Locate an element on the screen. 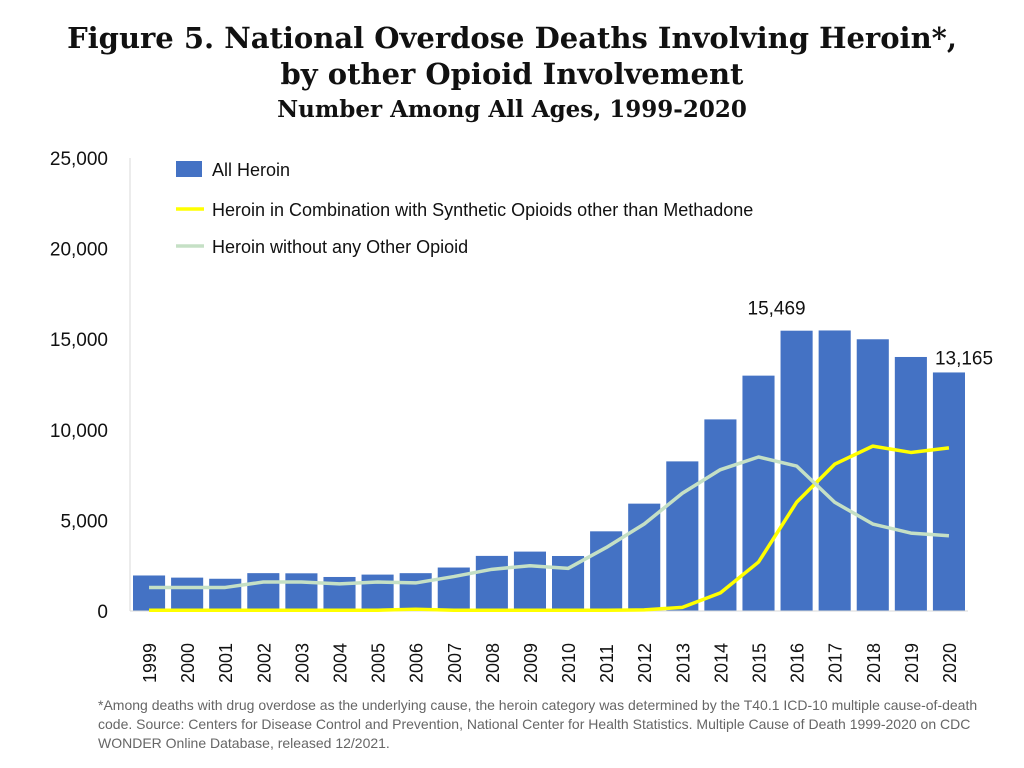  x-tick-label: 2000 is located at coordinates (188, 663).